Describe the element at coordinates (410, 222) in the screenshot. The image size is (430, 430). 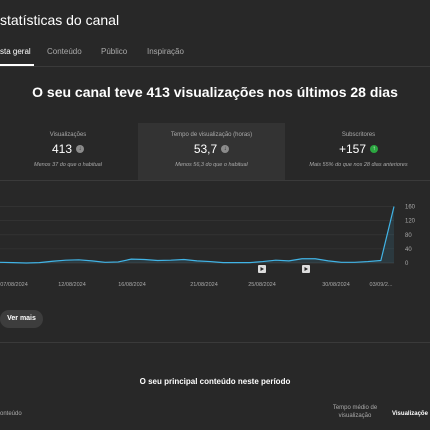
I see `y-tick-label: 120` at that location.